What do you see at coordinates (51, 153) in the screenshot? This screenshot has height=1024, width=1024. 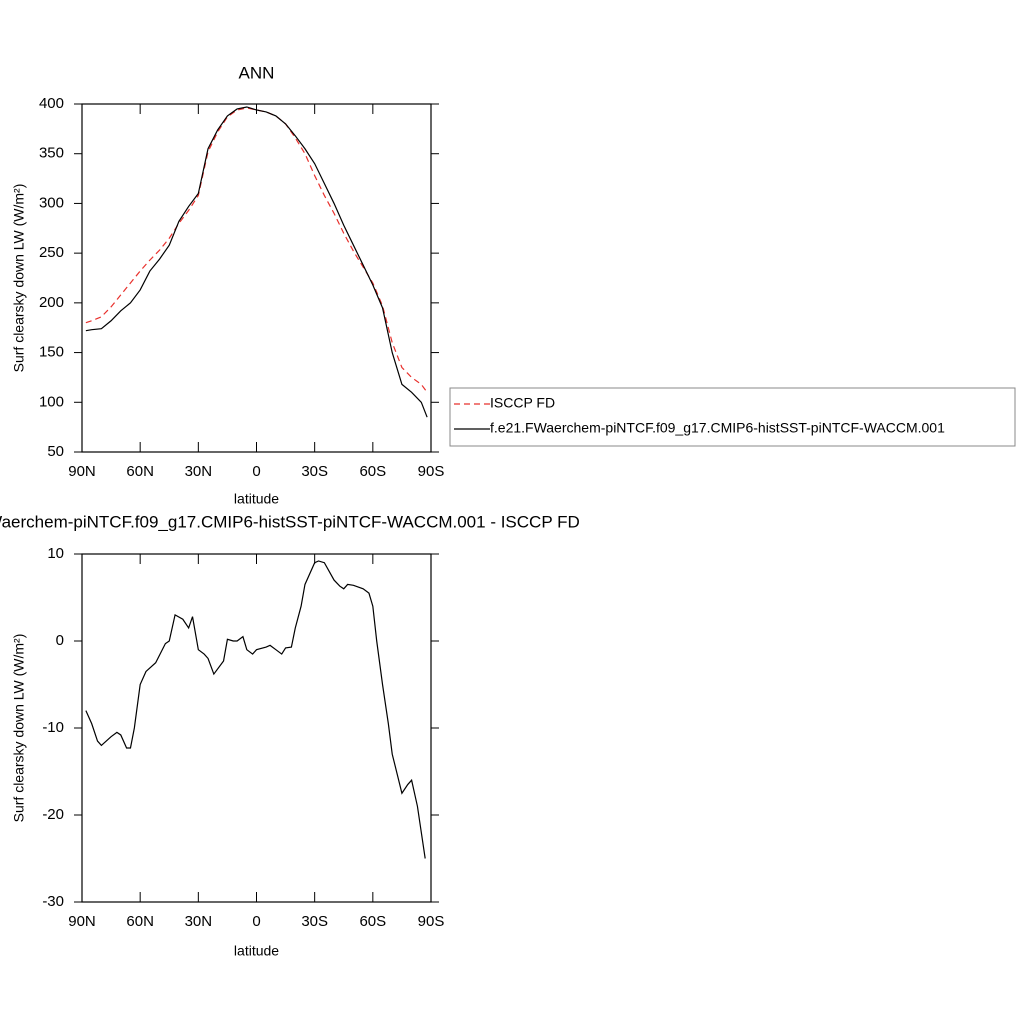 I see `y-tick-label: 350` at bounding box center [51, 153].